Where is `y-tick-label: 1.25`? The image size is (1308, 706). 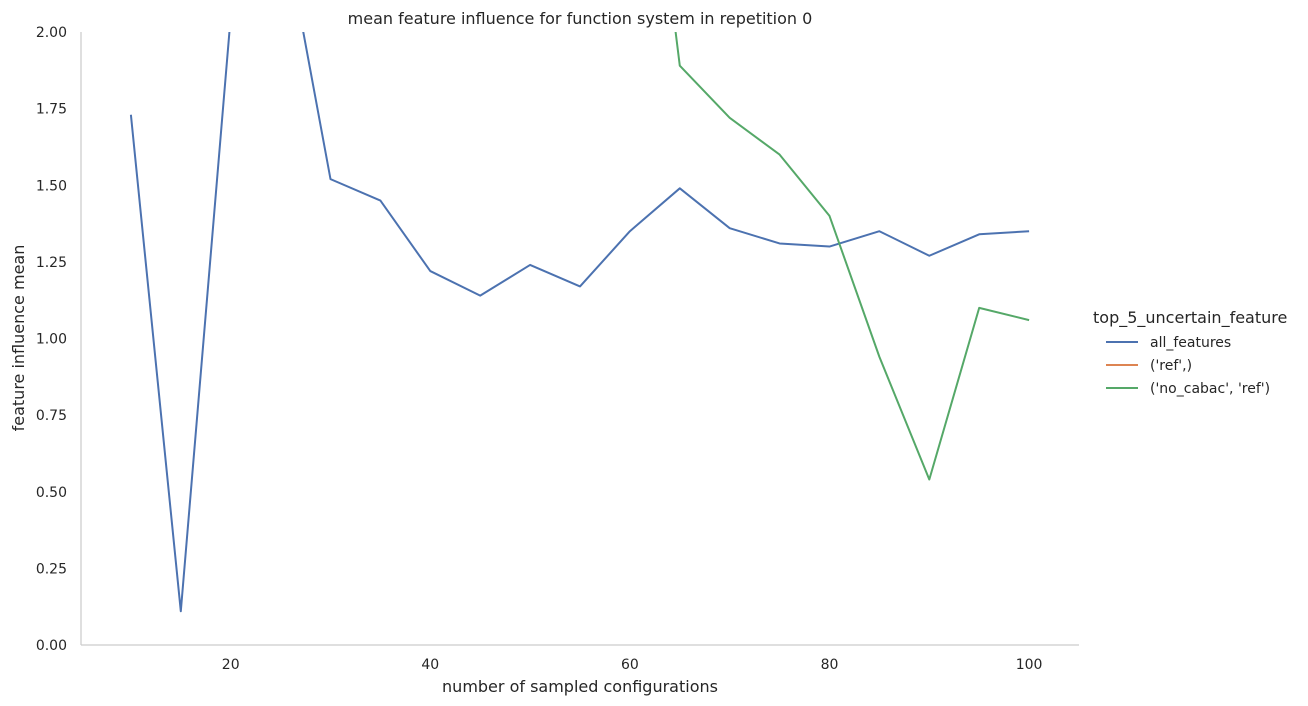 y-tick-label: 1.25 is located at coordinates (51, 263).